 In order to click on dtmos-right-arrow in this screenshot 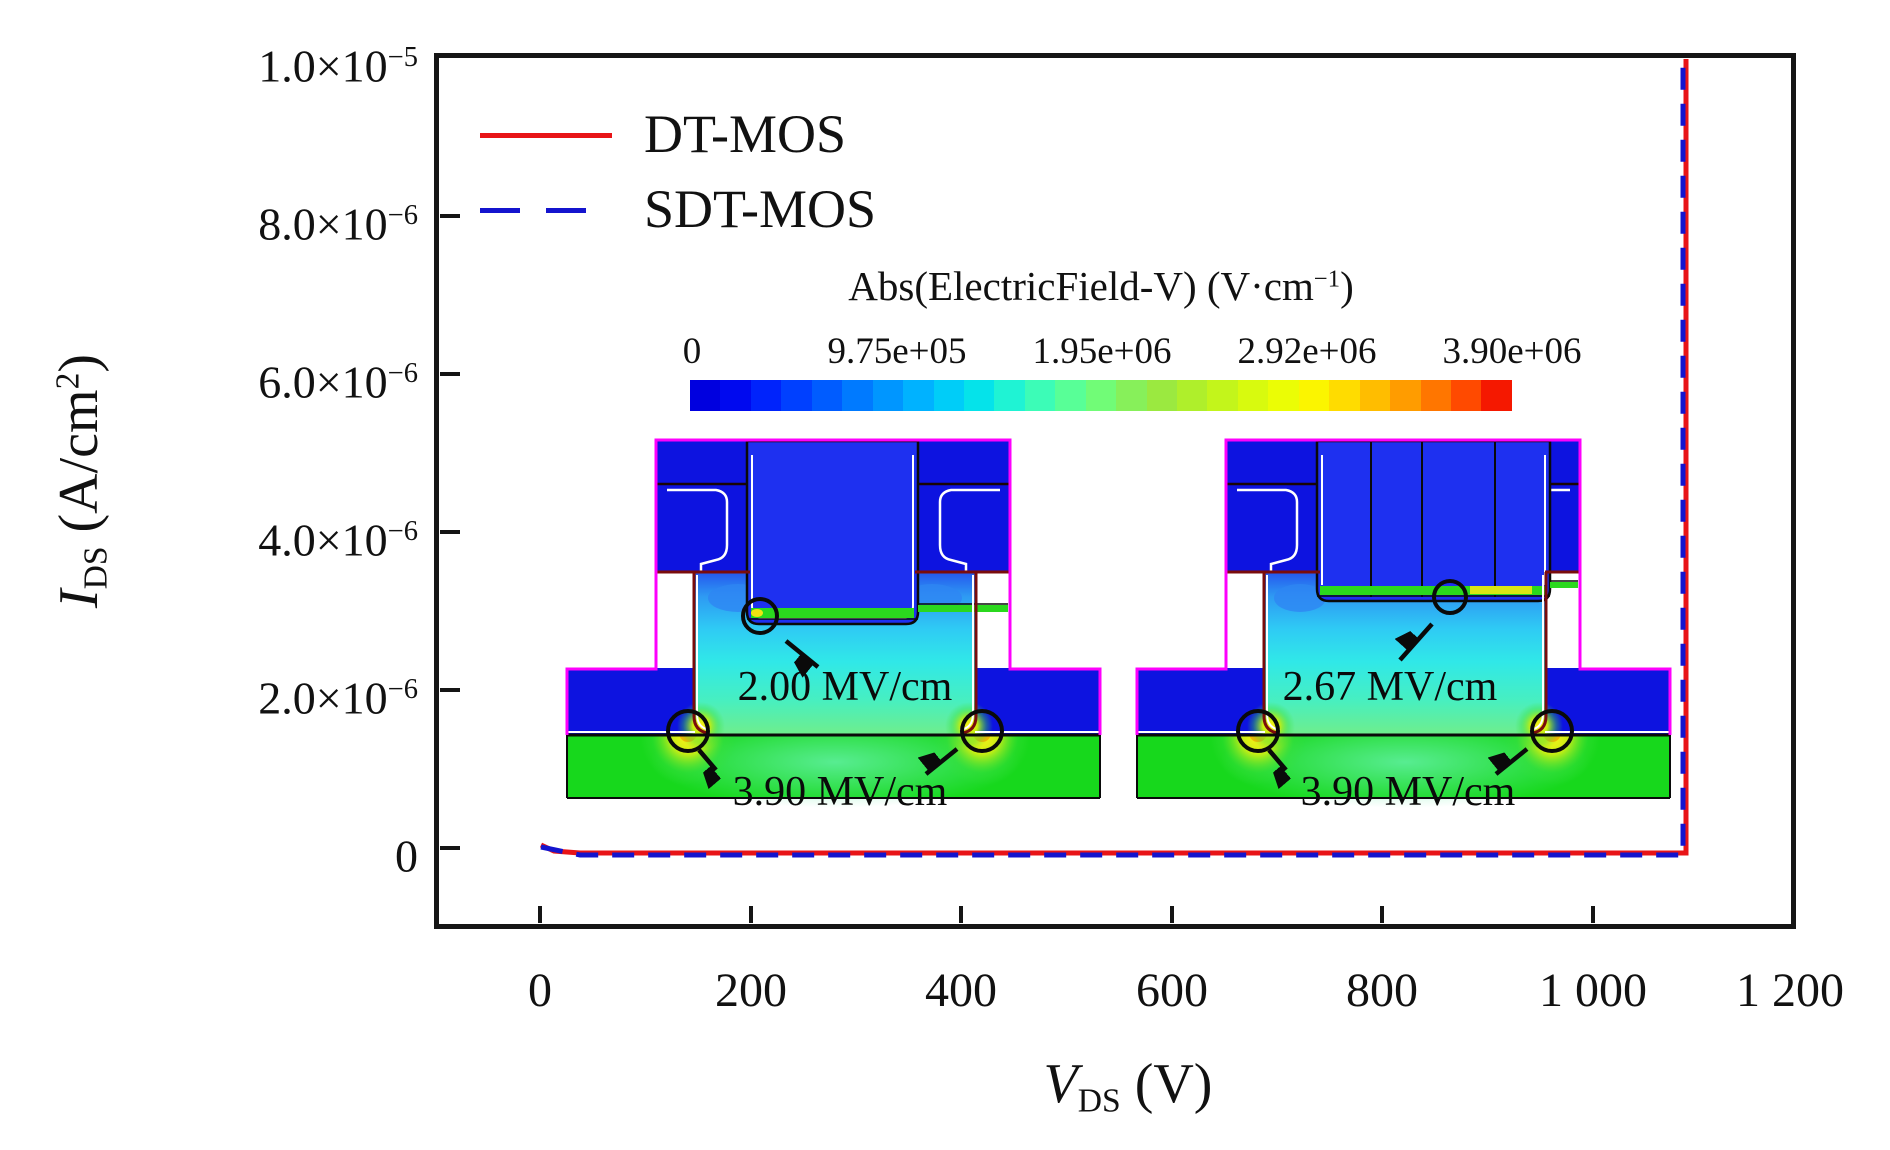, I will do `click(942, 761)`.